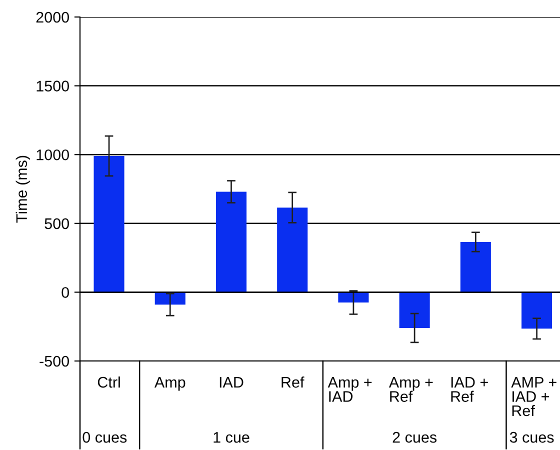  Describe the element at coordinates (56, 224) in the screenshot. I see `y-tick-label: 500` at that location.